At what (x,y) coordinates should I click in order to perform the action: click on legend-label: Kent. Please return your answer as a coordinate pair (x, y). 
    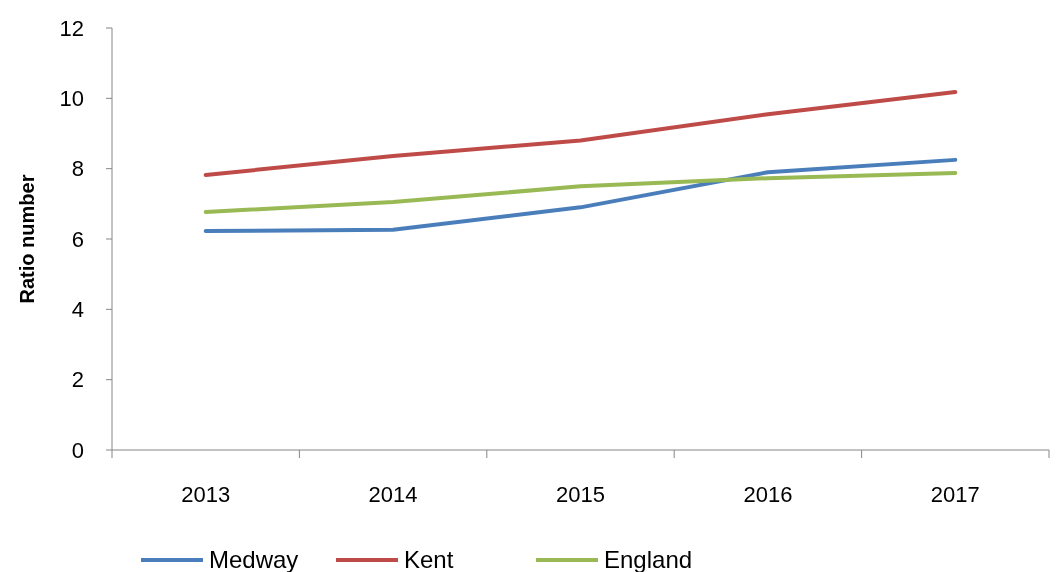
    Looking at the image, I should click on (429, 559).